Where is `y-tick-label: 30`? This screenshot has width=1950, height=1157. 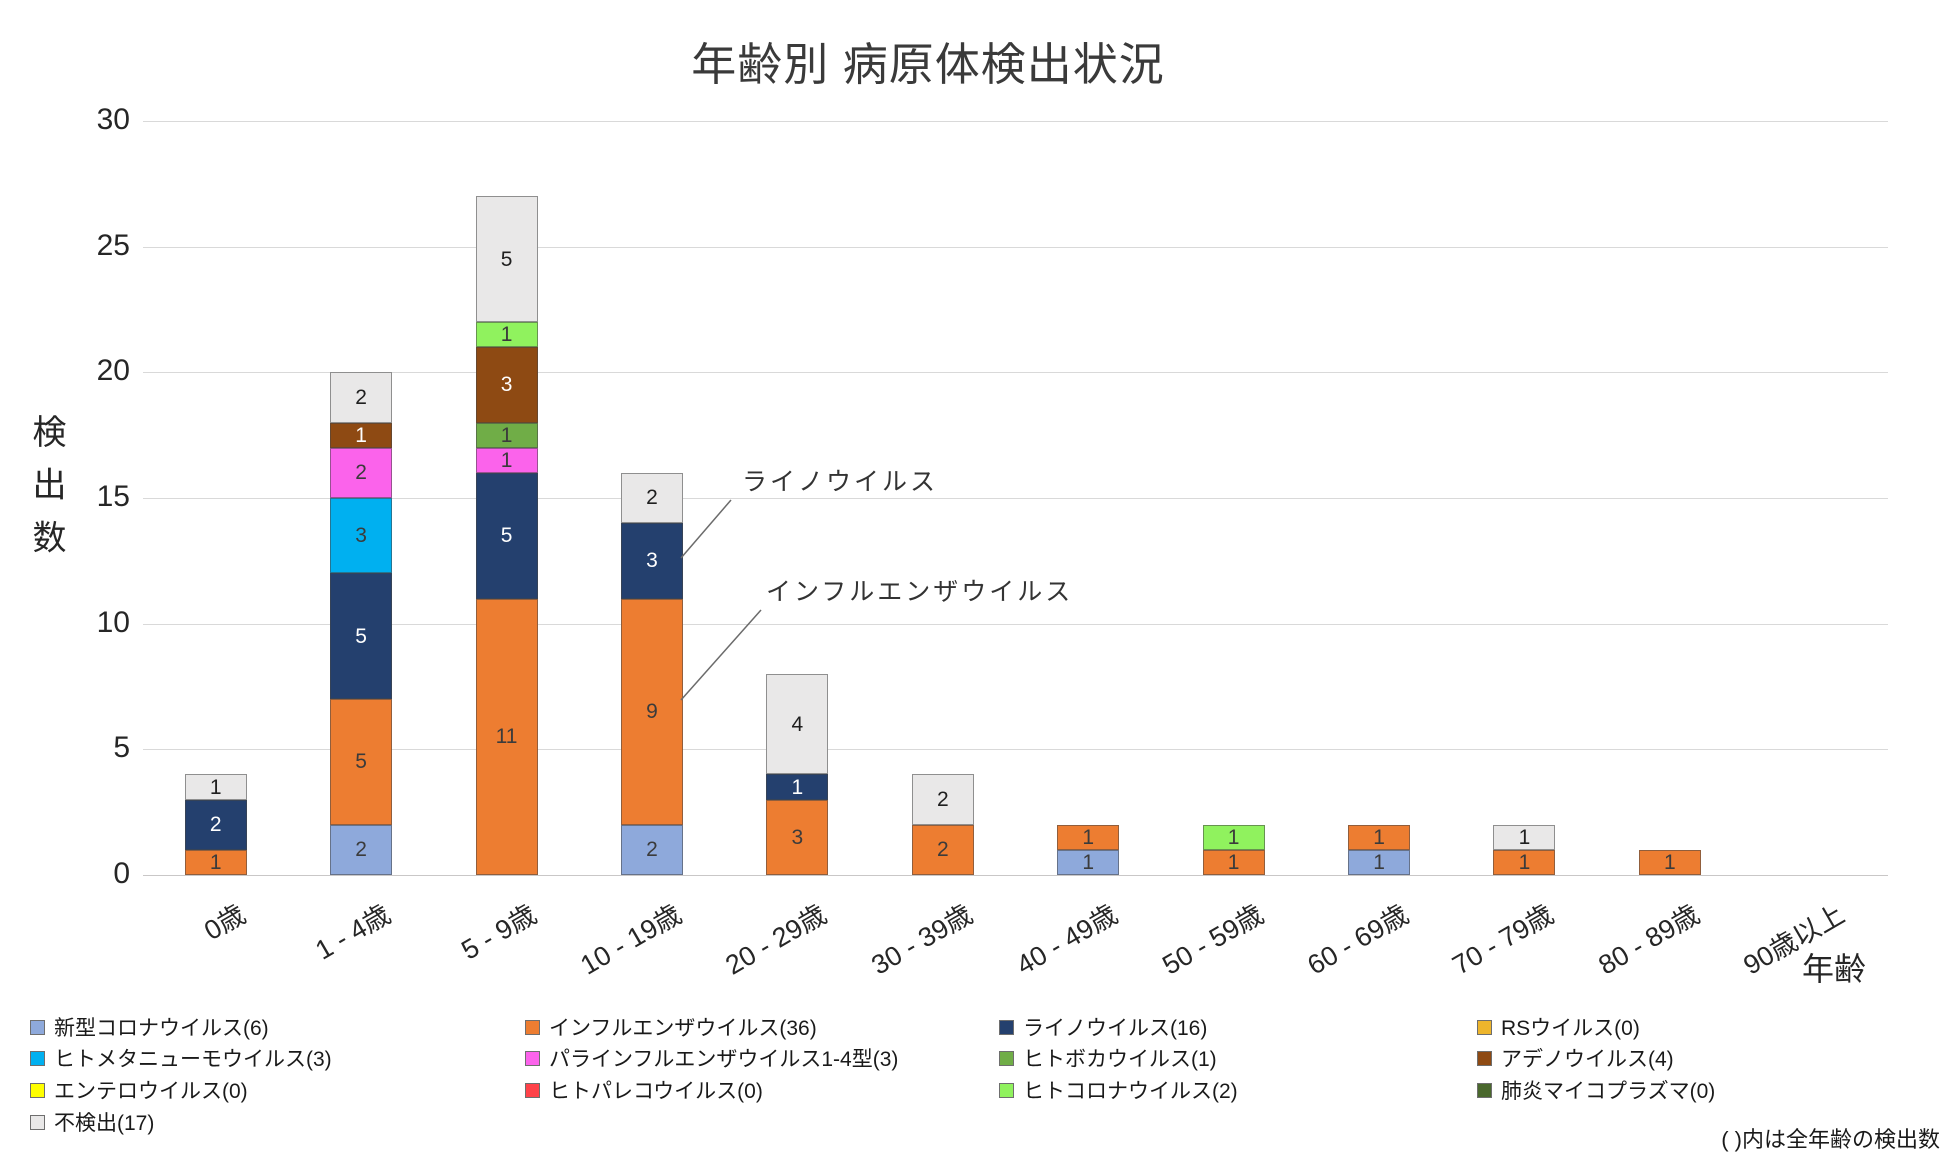
y-tick-label: 30 is located at coordinates (113, 119).